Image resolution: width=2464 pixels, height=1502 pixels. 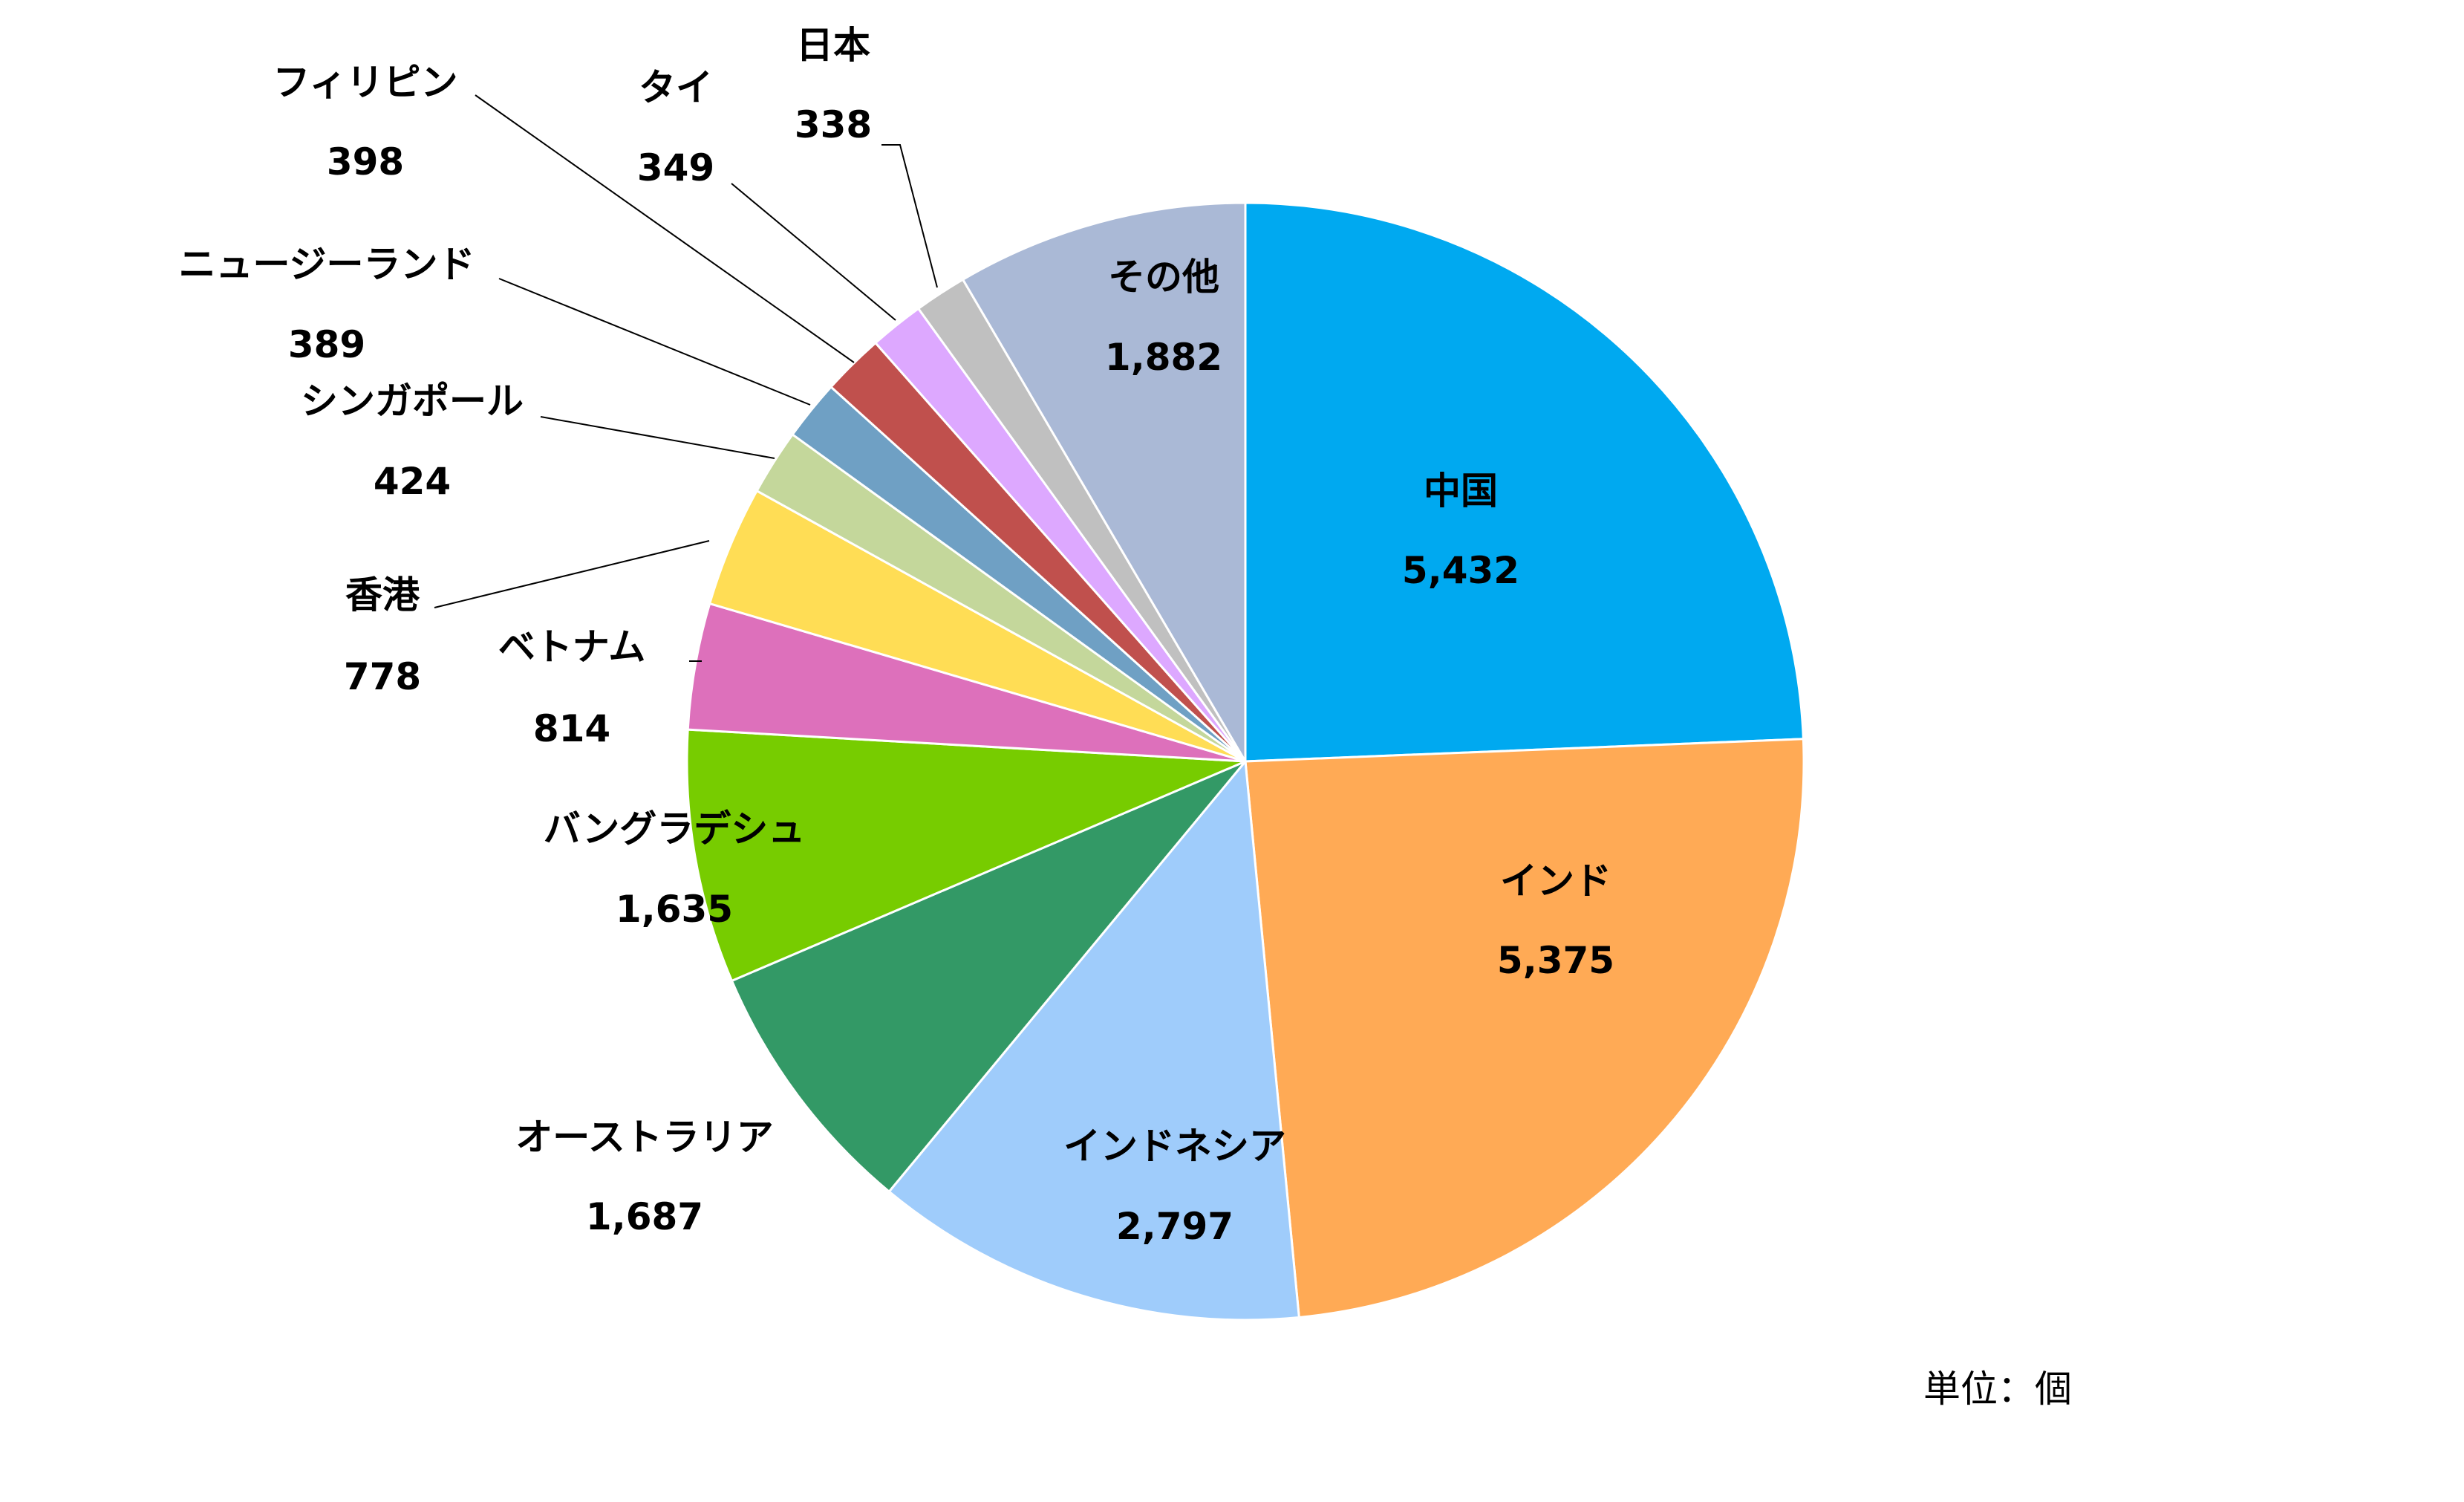 I want to click on slice-label-name: シンガポール, so click(x=412, y=401).